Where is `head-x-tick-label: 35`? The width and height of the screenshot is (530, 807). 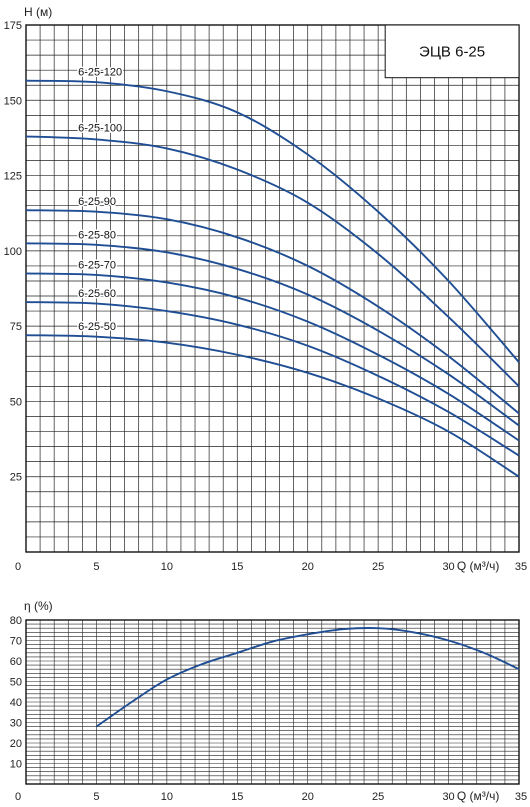
head-x-tick-label: 35 is located at coordinates (521, 567).